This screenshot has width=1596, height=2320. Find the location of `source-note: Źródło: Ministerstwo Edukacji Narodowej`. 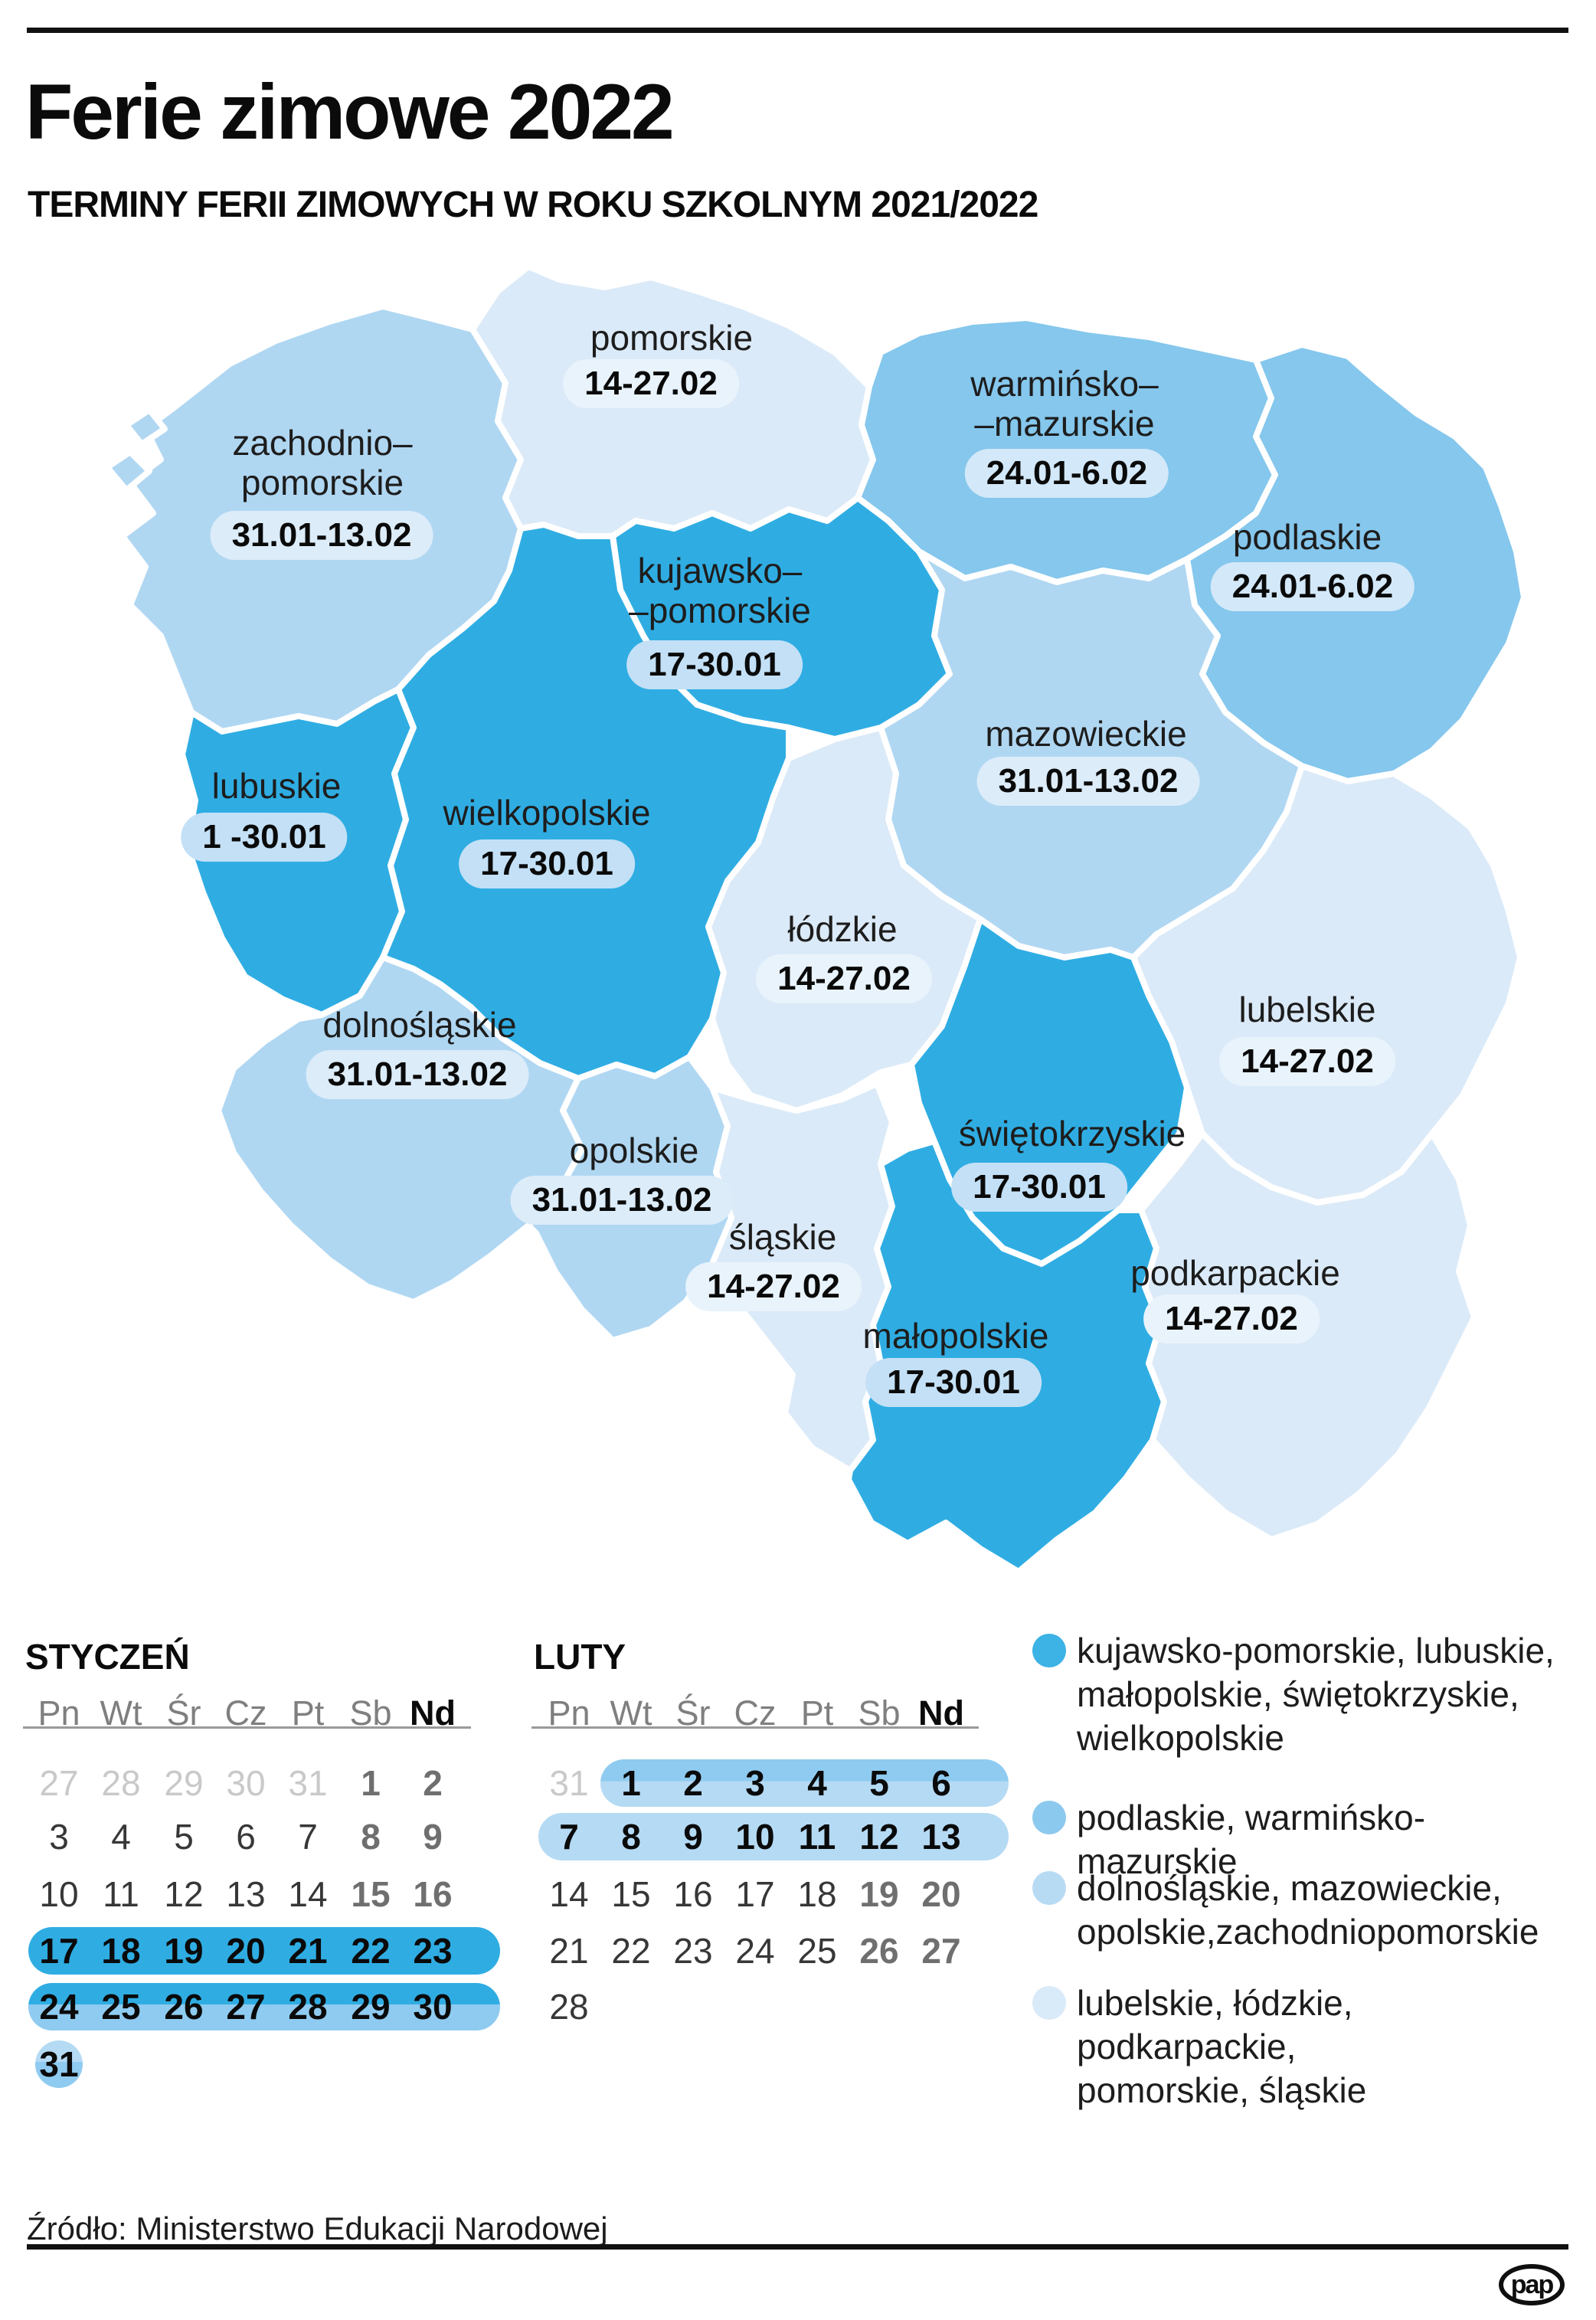

source-note: Źródło: Ministerstwo Edukacji Narodowej is located at coordinates (318, 2228).